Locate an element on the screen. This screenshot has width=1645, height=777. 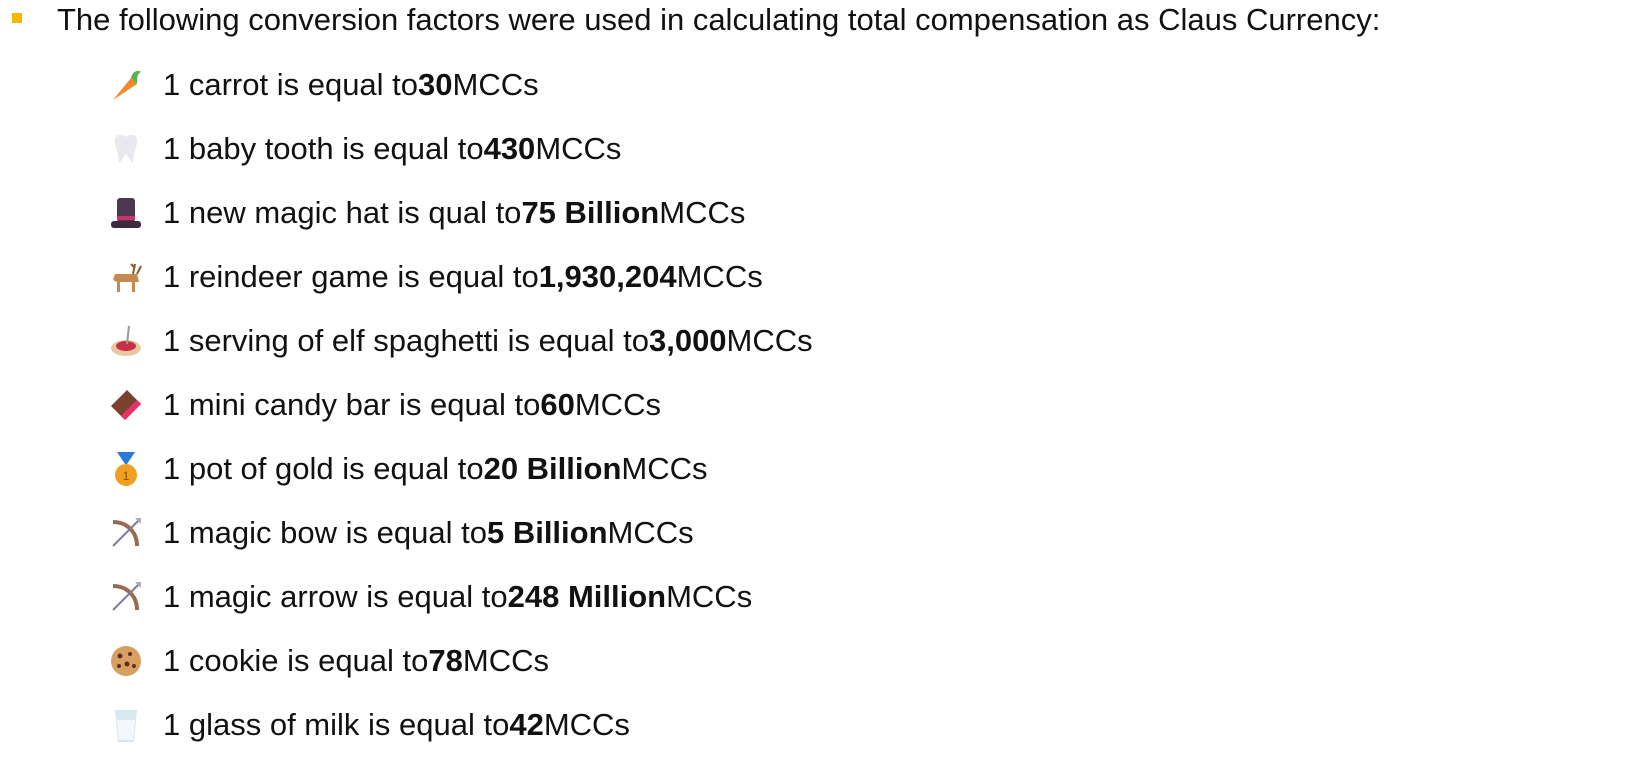
svg-text: 1 is located at coordinates (126, 476).